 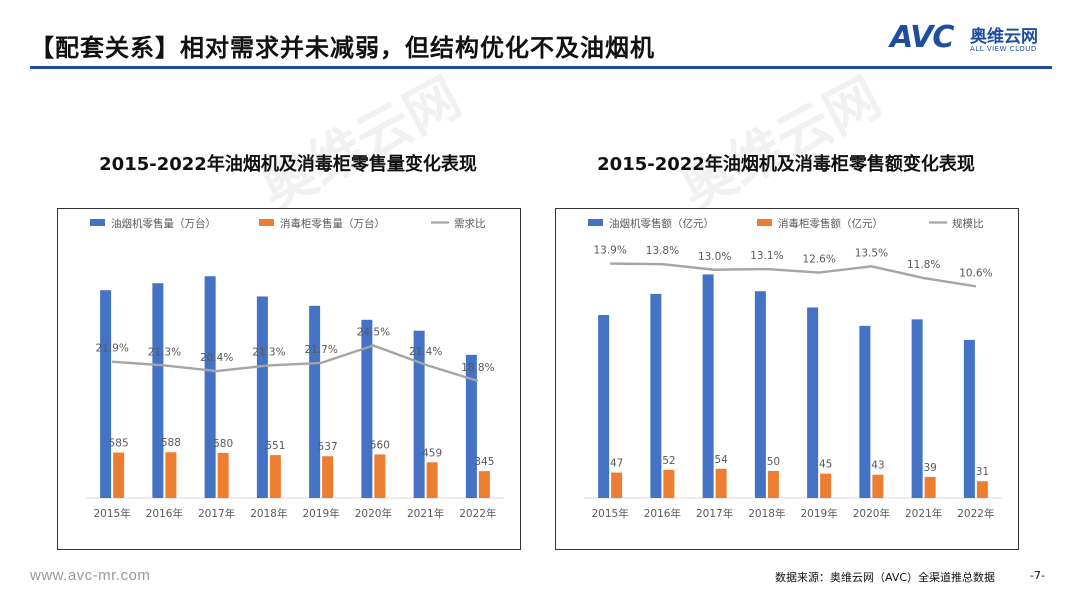 What do you see at coordinates (662, 251) in the screenshot?
I see `ratio-label: 13.8%` at bounding box center [662, 251].